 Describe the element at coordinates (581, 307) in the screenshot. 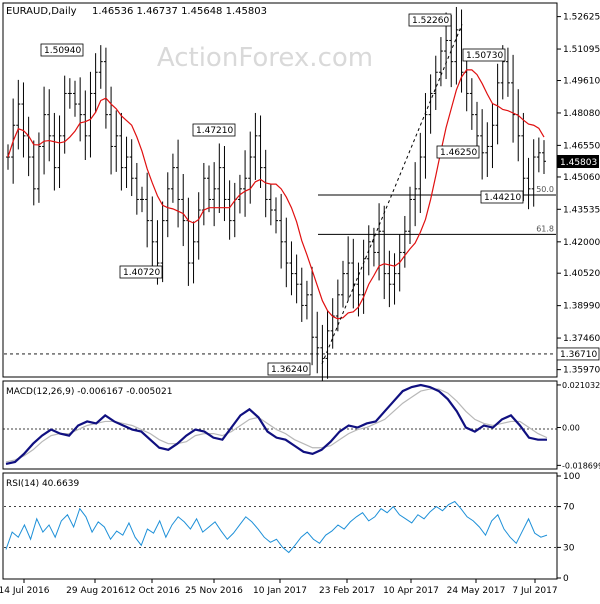

I see `price-tick-label: 1.38990` at that location.